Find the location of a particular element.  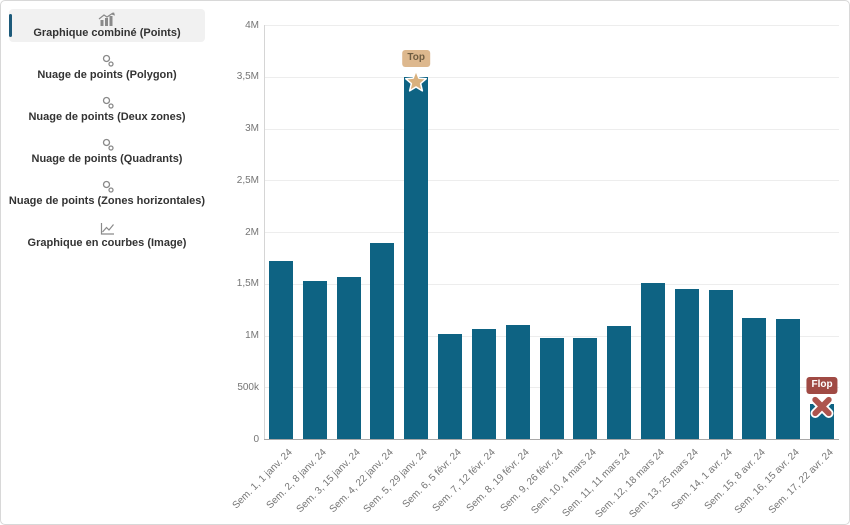

sidebar-item-label: Graphique combiné (Points) is located at coordinates (107, 33).